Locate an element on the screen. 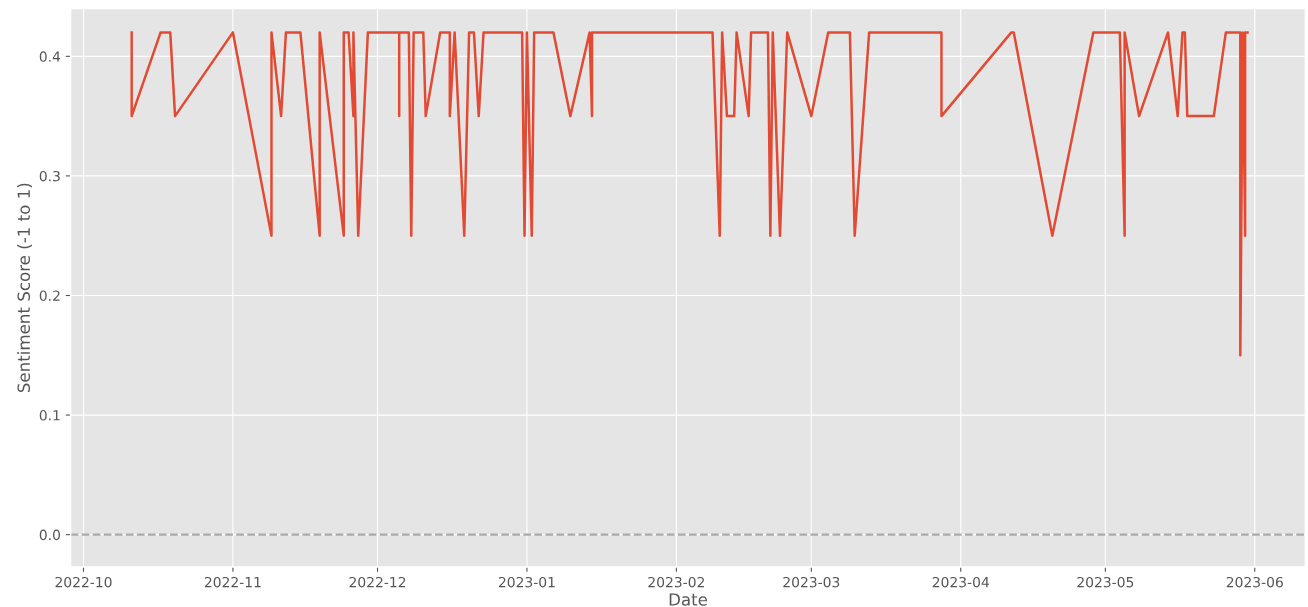  x-axis-title: Date is located at coordinates (688, 599).